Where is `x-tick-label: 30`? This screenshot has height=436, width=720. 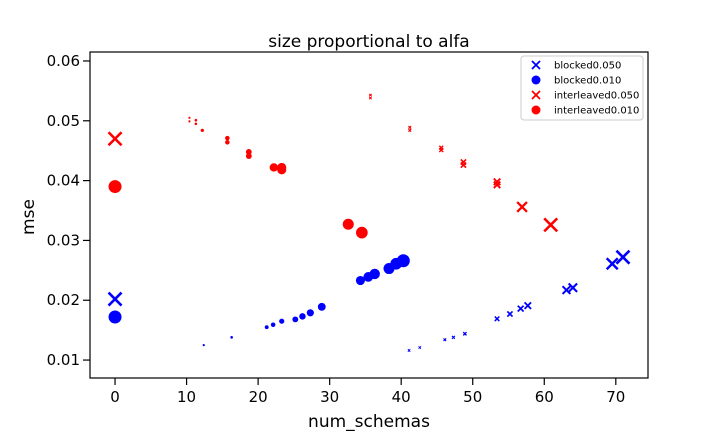
x-tick-label: 30 is located at coordinates (329, 397).